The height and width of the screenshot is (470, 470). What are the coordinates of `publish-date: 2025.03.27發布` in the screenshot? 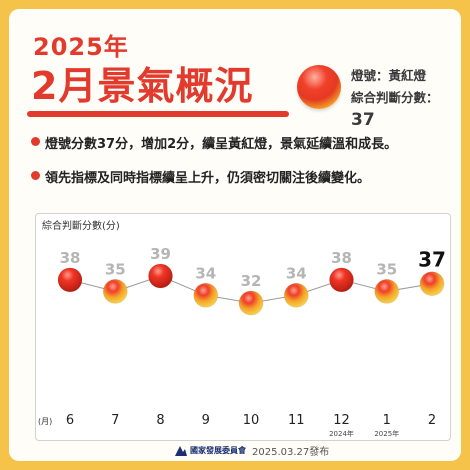 It's located at (291, 452).